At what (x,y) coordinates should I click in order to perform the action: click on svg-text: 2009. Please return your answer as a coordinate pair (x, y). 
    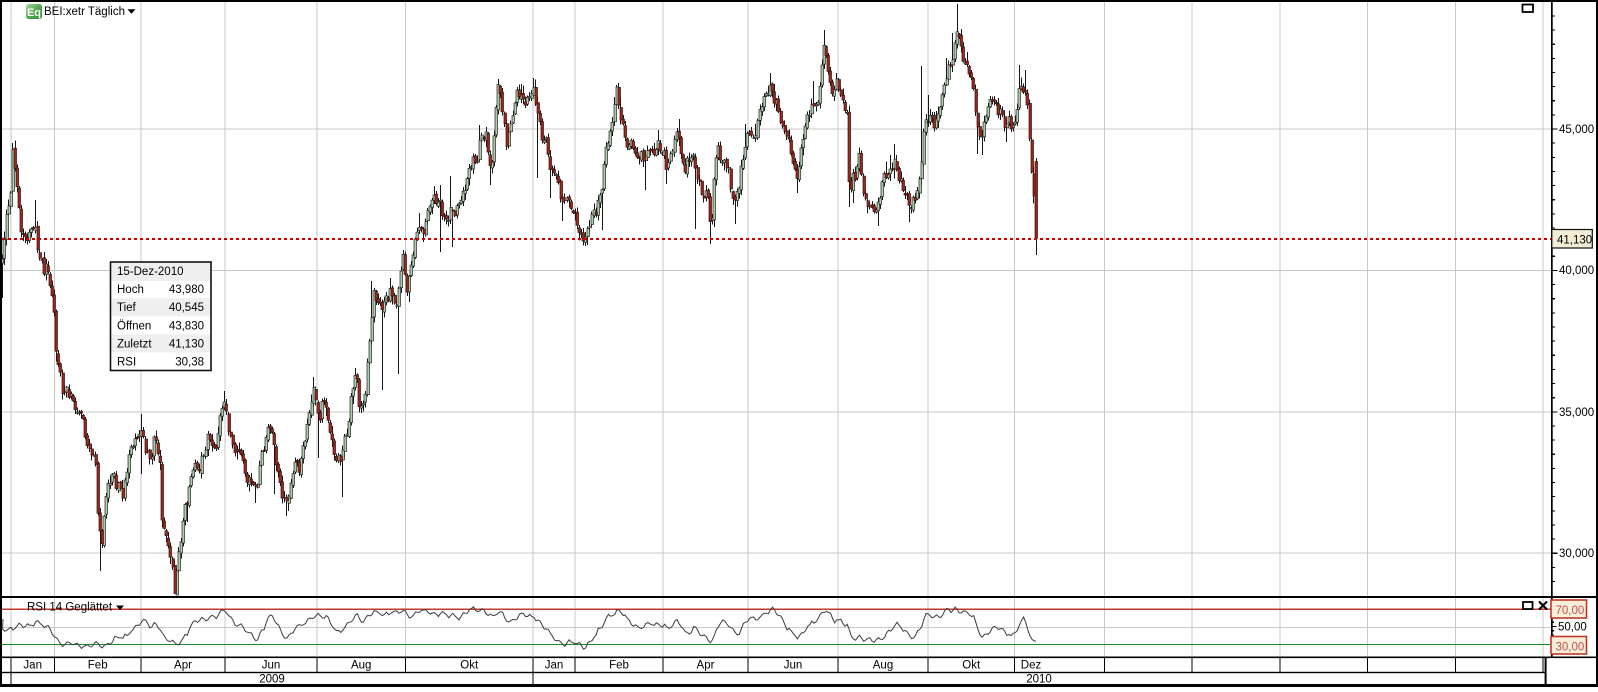
    Looking at the image, I should click on (272, 680).